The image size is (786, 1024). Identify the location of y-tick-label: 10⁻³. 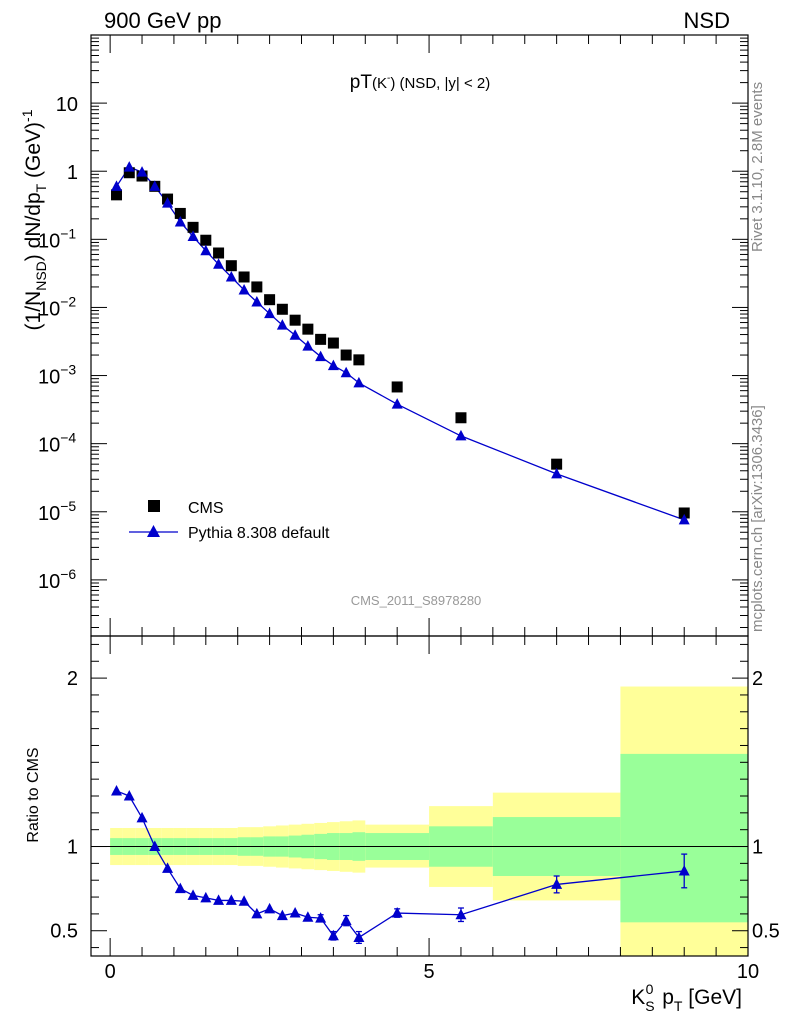
(57, 375).